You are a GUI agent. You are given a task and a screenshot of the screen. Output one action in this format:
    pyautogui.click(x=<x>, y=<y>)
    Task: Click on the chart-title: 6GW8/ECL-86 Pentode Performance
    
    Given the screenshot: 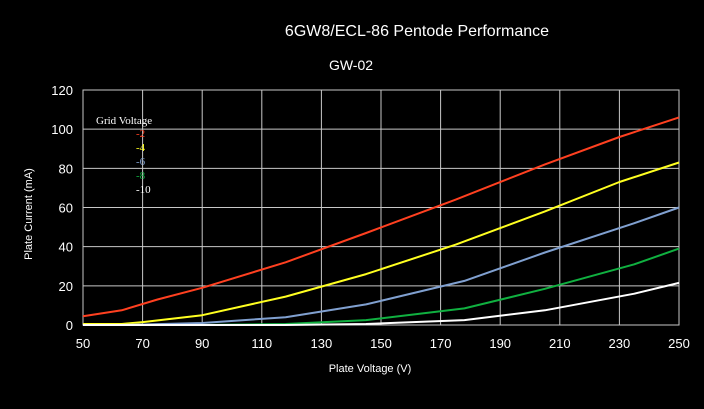 What is the action you would take?
    pyautogui.click(x=417, y=31)
    